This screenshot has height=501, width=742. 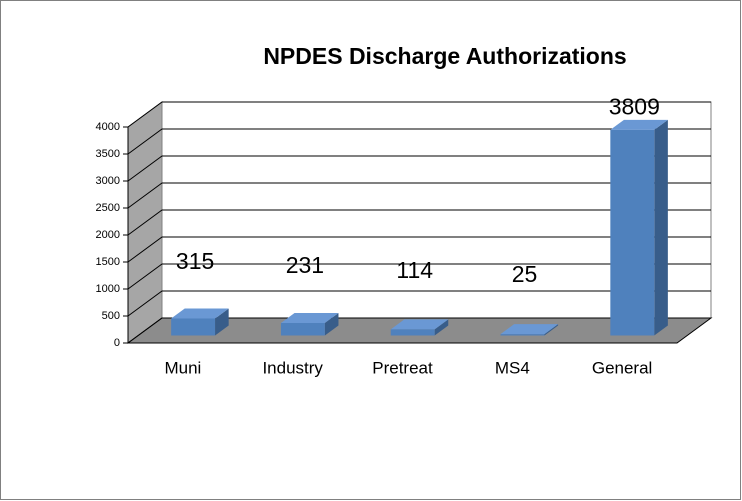 I want to click on value-label: 315, so click(x=195, y=261).